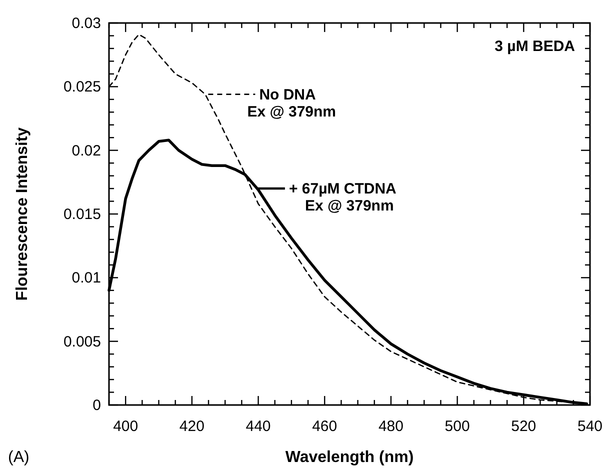 This screenshot has height=470, width=605. I want to click on x-tick-label: 440, so click(258, 426).